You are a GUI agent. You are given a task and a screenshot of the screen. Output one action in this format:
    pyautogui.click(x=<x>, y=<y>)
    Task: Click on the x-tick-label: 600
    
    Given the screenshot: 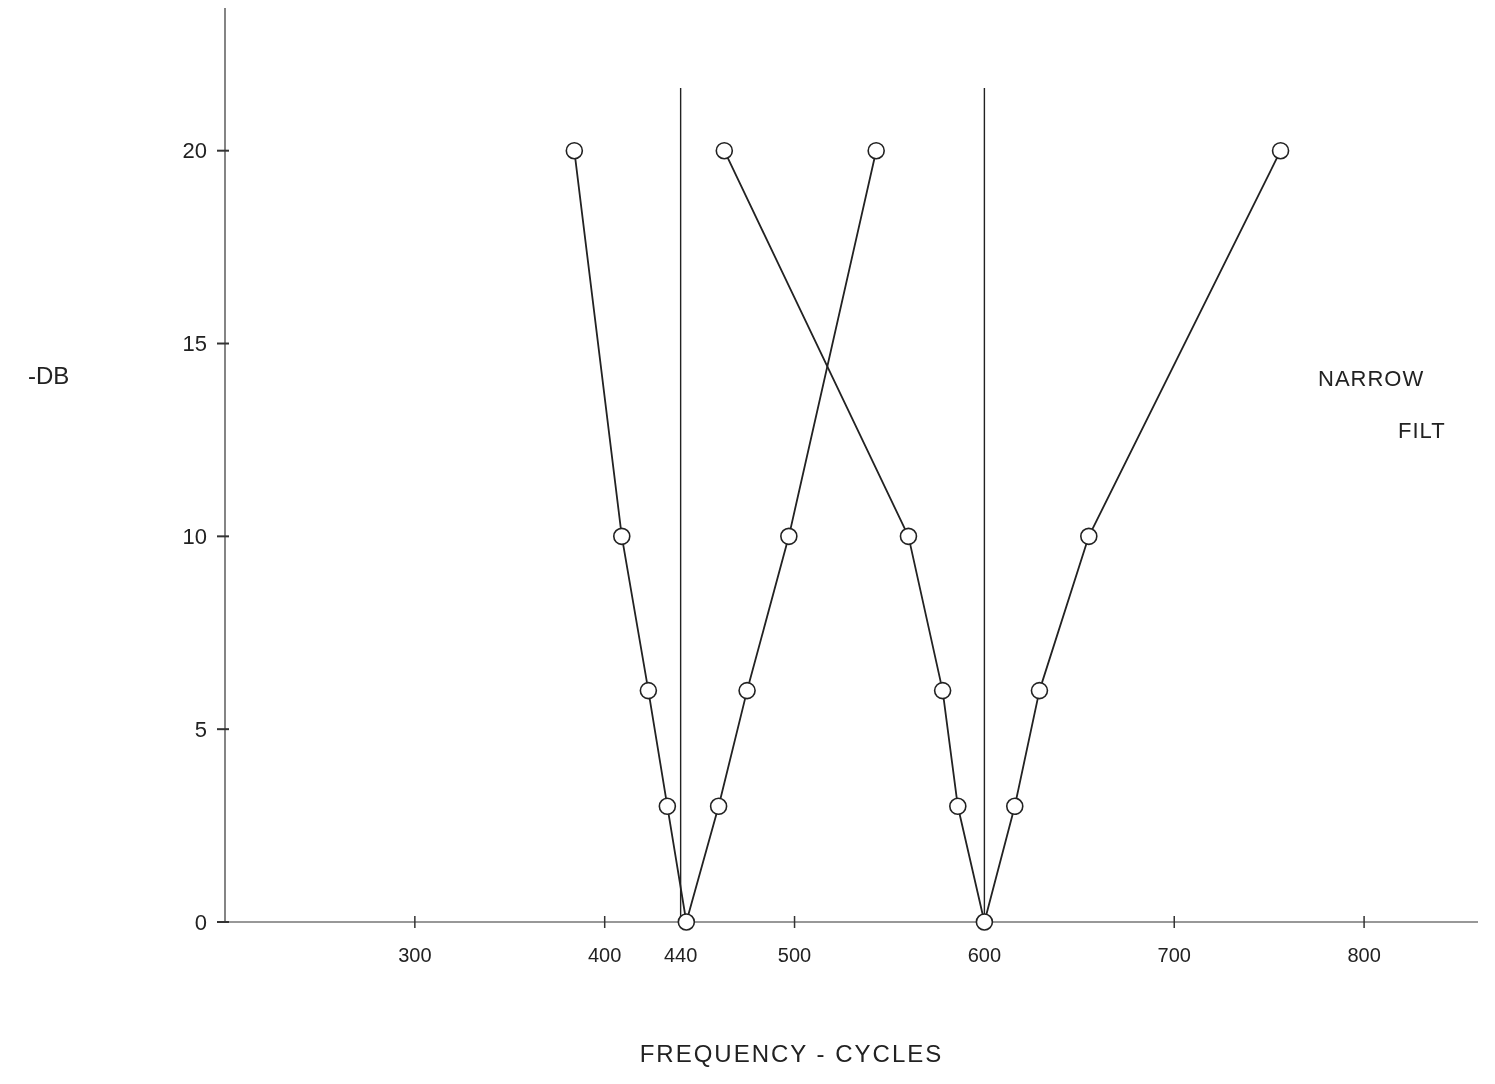 What is the action you would take?
    pyautogui.click(x=984, y=955)
    